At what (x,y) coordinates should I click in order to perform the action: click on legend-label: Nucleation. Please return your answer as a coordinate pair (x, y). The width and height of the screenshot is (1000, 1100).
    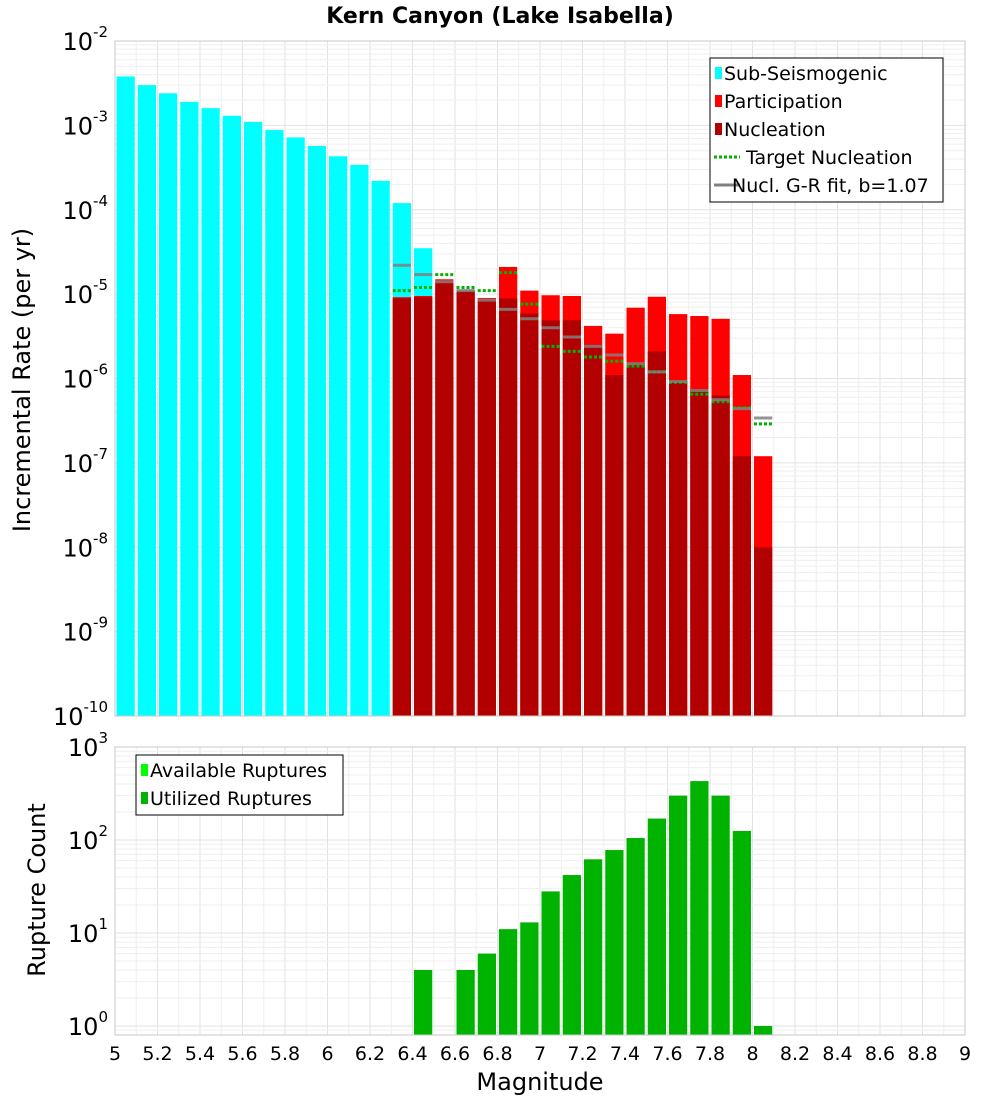
    Looking at the image, I should click on (775, 130).